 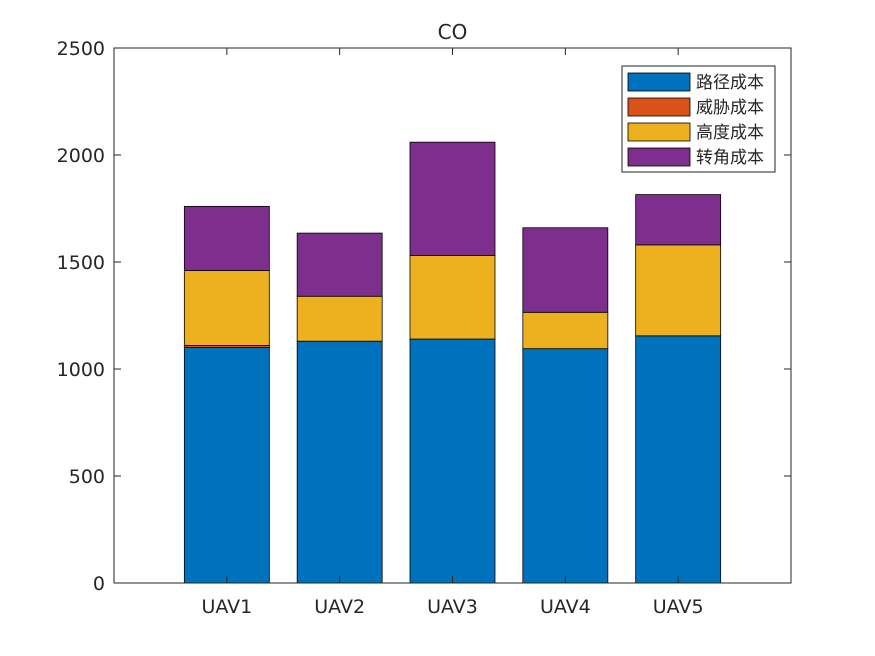 I want to click on legend-label-4: 转角成本, so click(x=730, y=158).